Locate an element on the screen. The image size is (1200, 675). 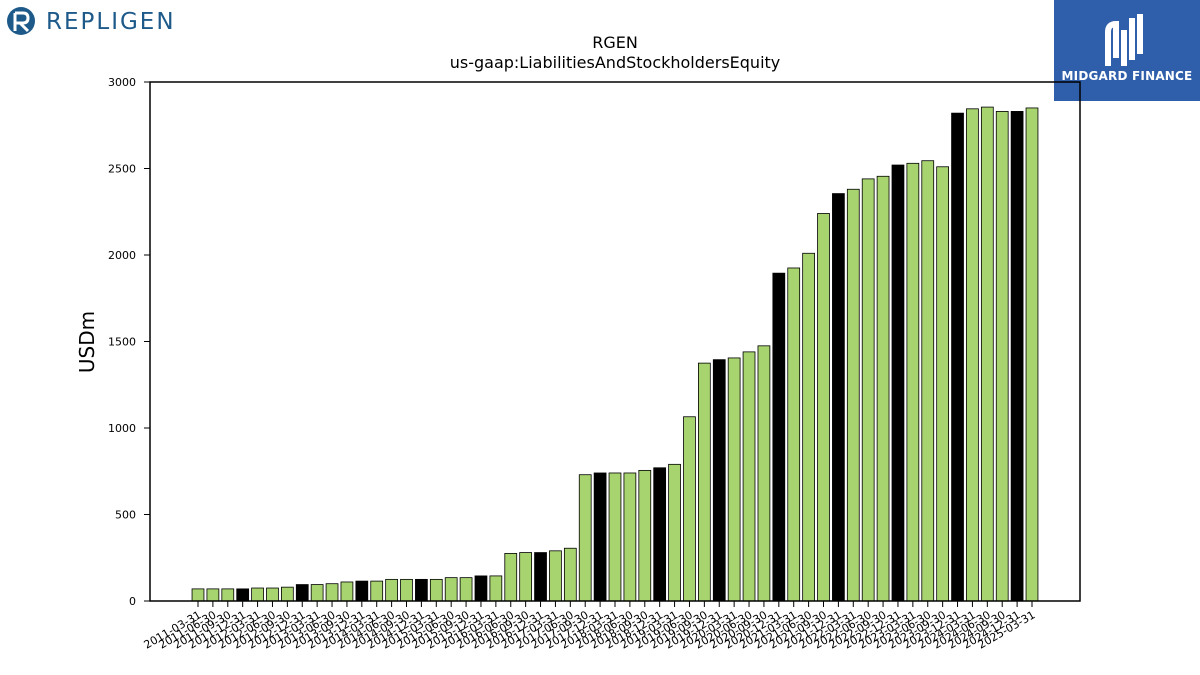
y-tick-label: 2500 is located at coordinates (122, 169).